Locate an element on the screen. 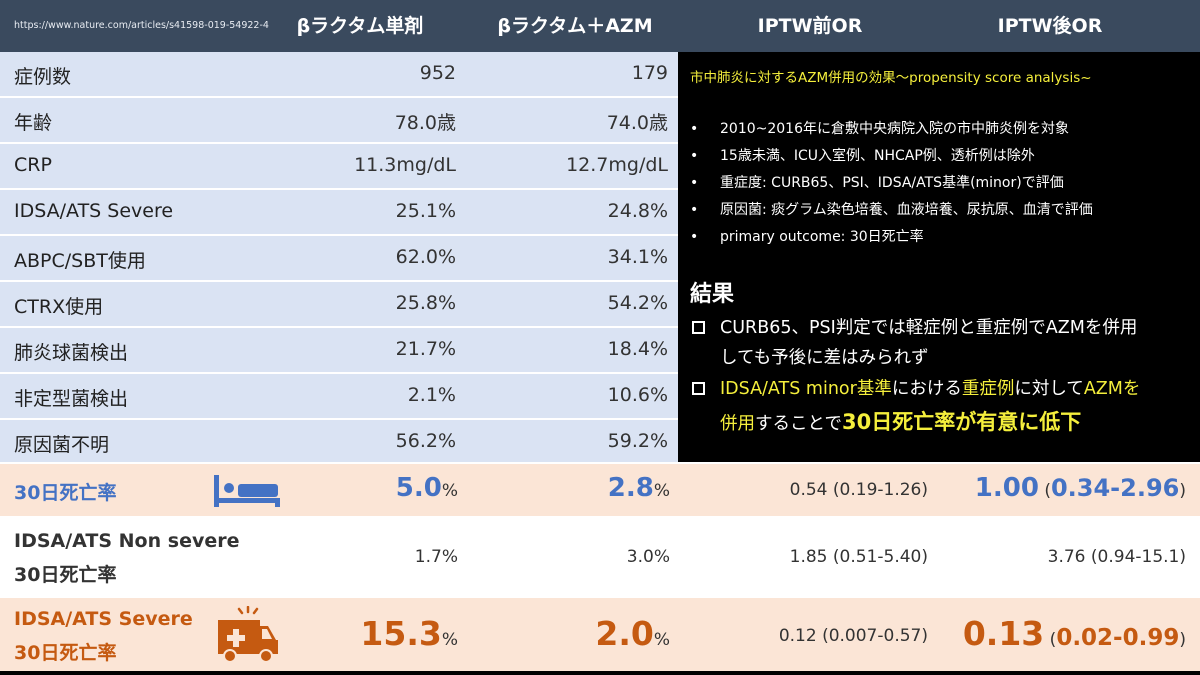  severe-label-line-2: 30日死亡率 is located at coordinates (65, 653).